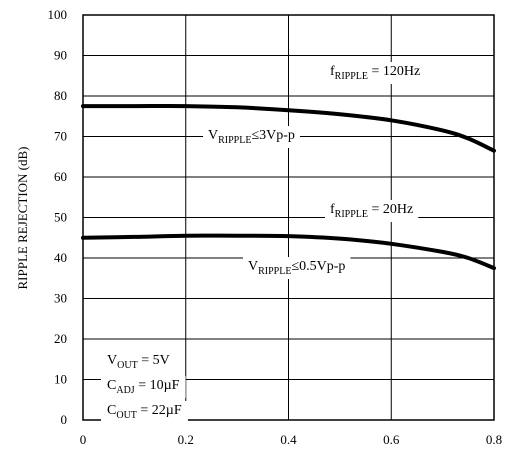  I want to click on annotation-1-background, so click(375, 73).